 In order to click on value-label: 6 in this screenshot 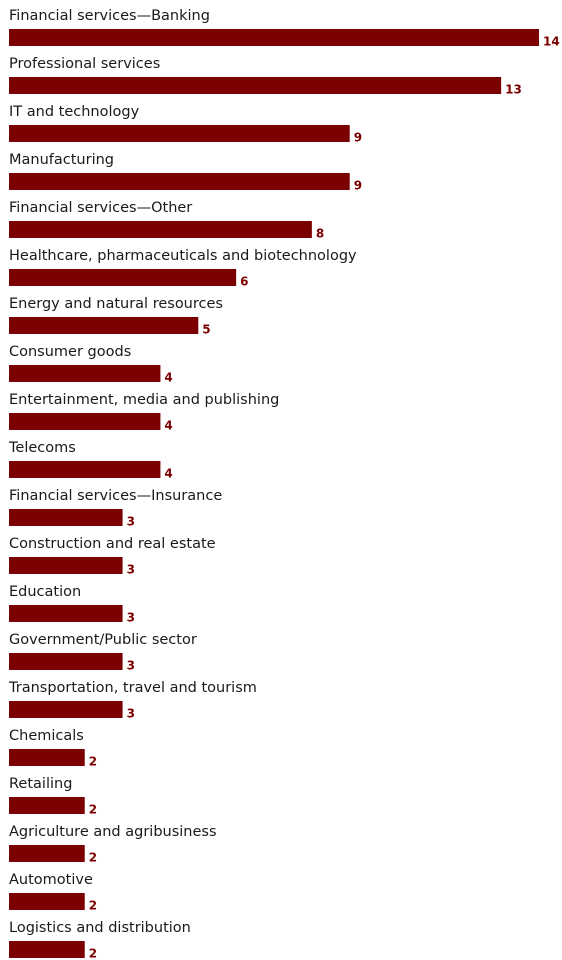, I will do `click(244, 282)`.